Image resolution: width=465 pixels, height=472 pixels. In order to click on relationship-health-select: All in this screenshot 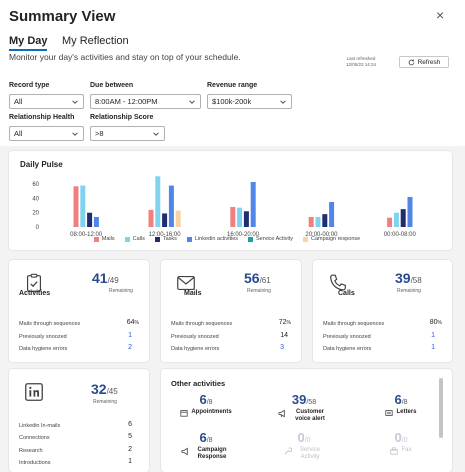, I will do `click(46, 133)`.